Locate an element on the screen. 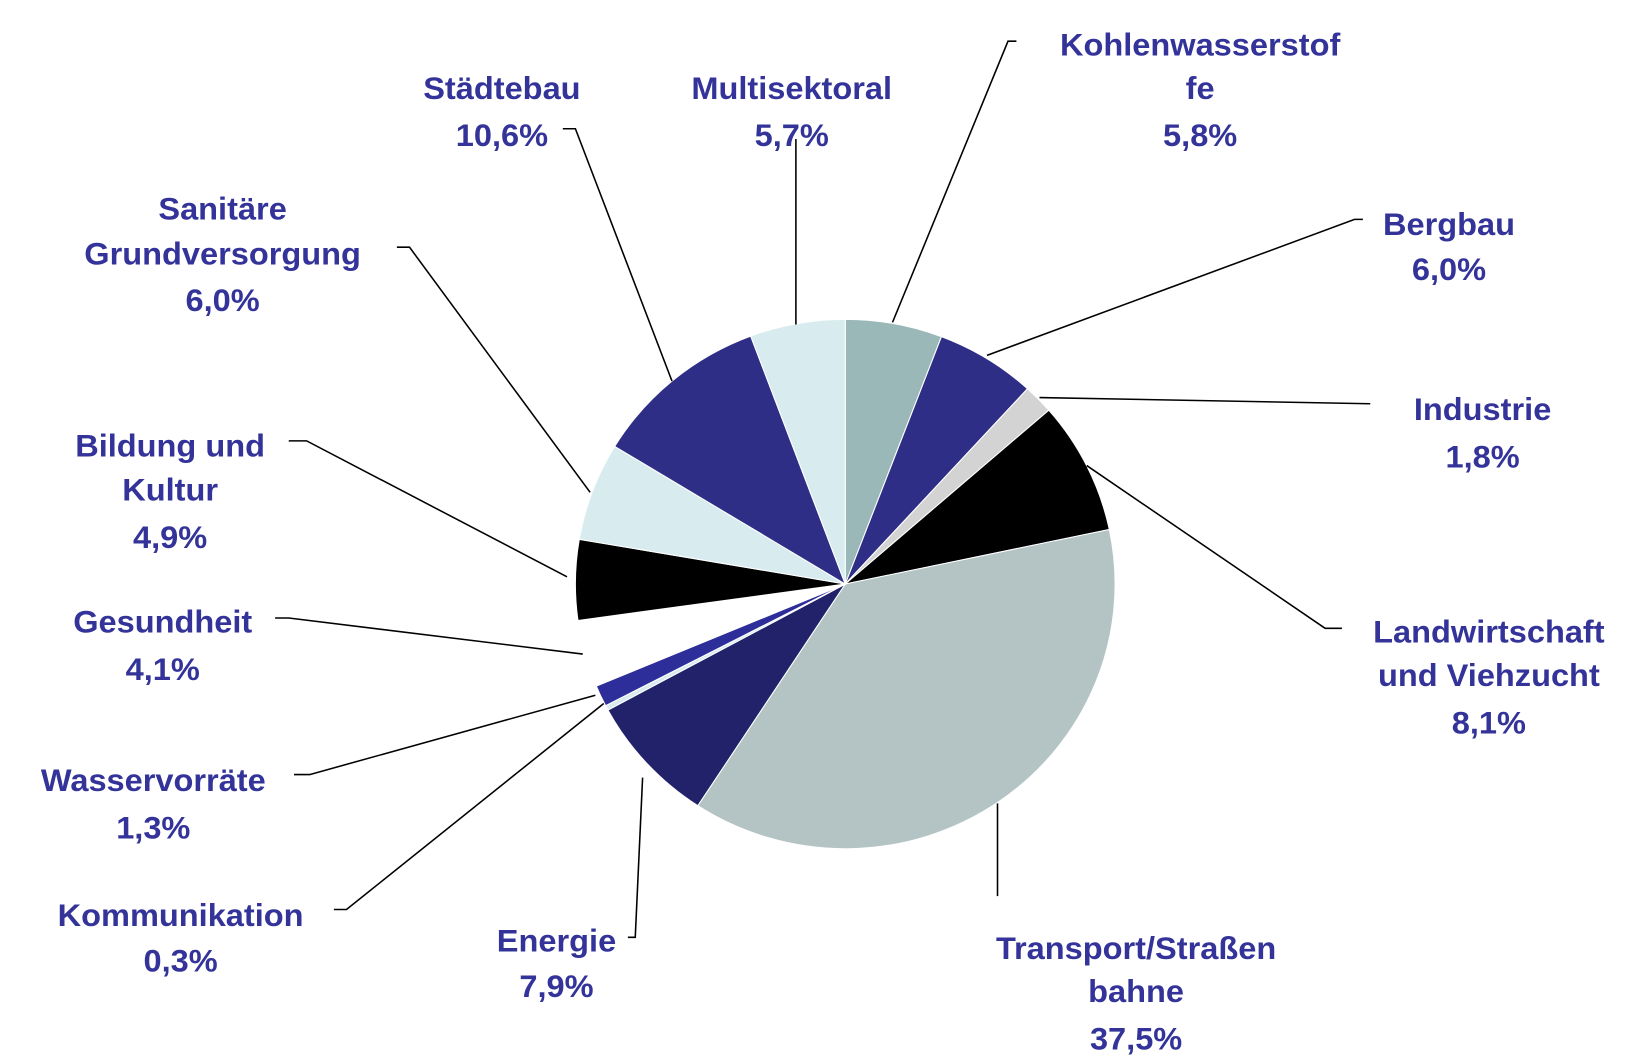 The image size is (1646, 1060). label-line: Energie is located at coordinates (556, 941).